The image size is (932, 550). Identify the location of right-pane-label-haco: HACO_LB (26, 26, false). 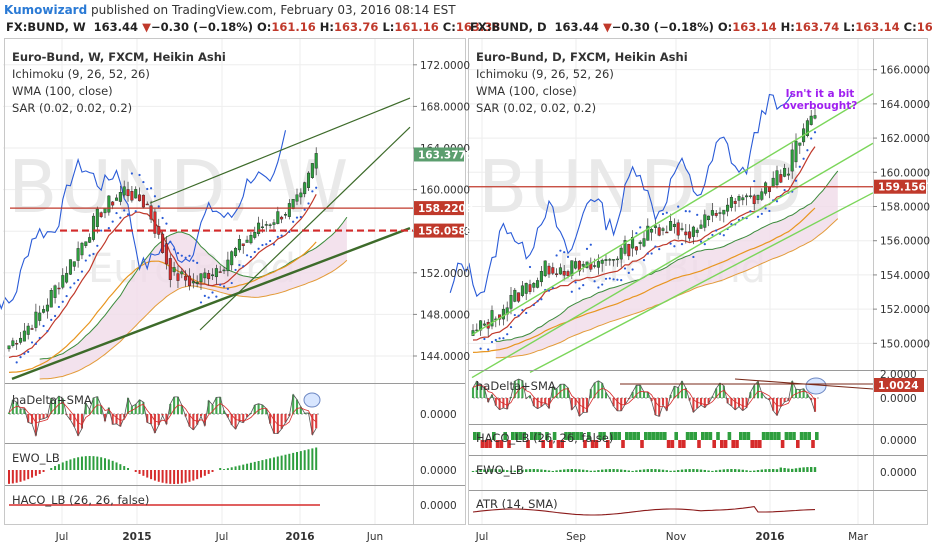
(544, 438).